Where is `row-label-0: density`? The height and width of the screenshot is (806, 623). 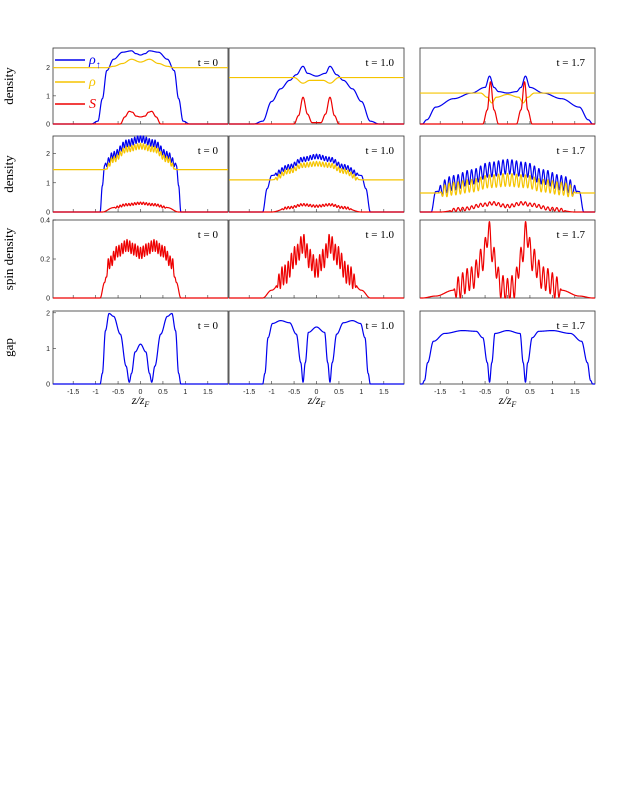 row-label-0: density is located at coordinates (8, 86).